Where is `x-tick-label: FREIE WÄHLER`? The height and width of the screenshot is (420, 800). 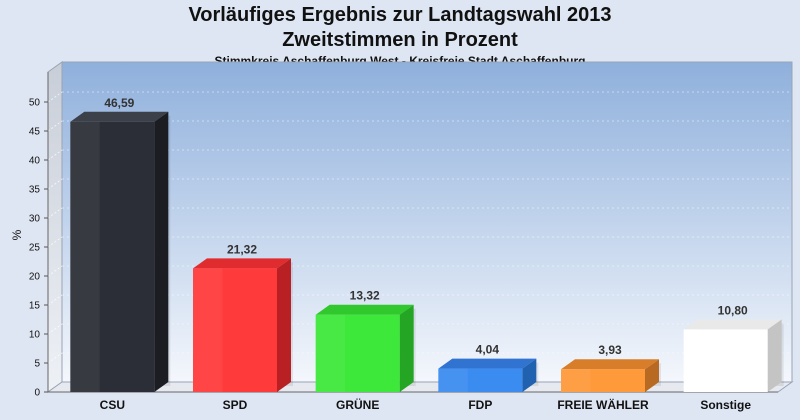 x-tick-label: FREIE WÄHLER is located at coordinates (603, 404).